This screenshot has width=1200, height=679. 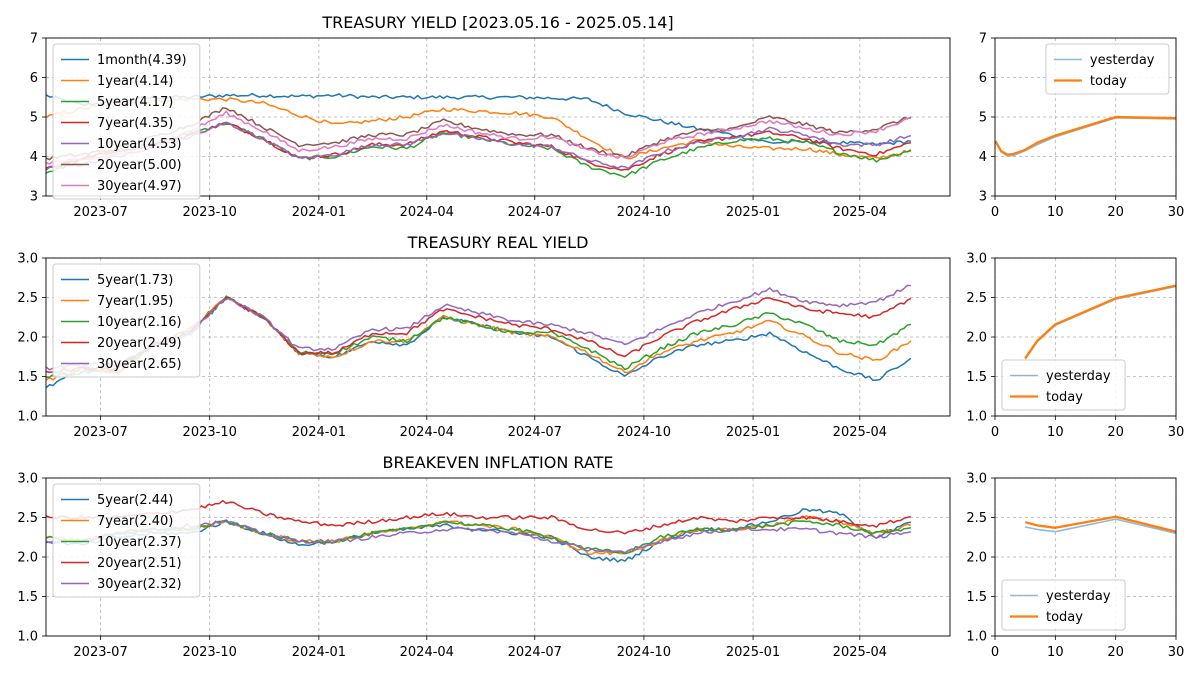 What do you see at coordinates (498, 242) in the screenshot?
I see `chart-title: TREASURY REAL YIELD` at bounding box center [498, 242].